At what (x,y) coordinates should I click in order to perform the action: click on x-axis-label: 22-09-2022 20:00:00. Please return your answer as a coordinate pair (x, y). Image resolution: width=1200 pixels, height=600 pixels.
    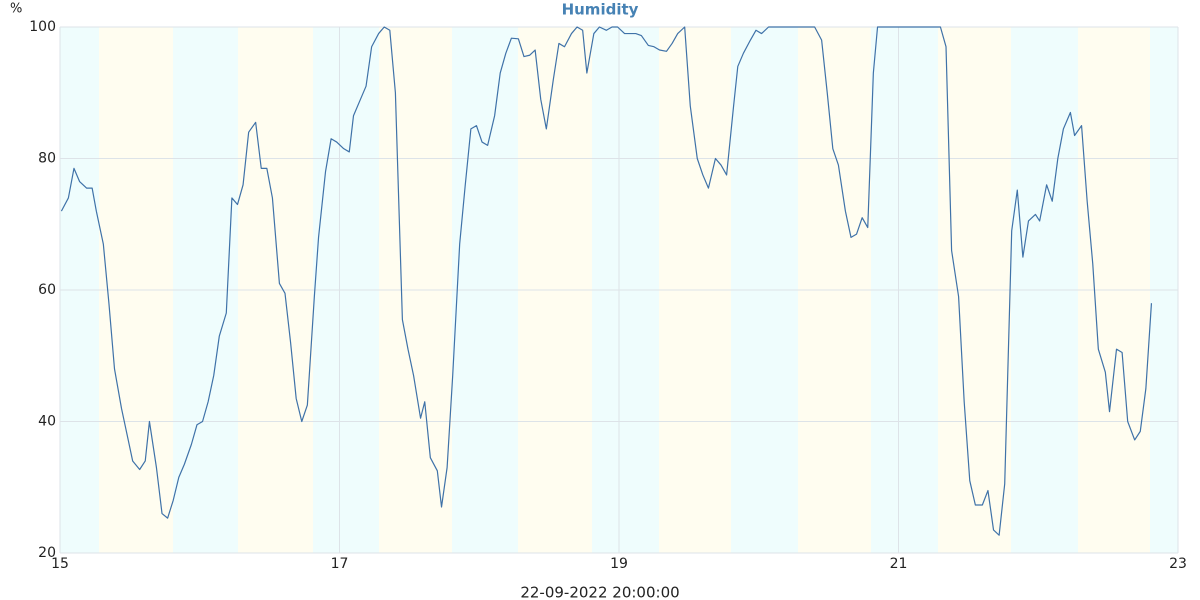
    Looking at the image, I should click on (599, 592).